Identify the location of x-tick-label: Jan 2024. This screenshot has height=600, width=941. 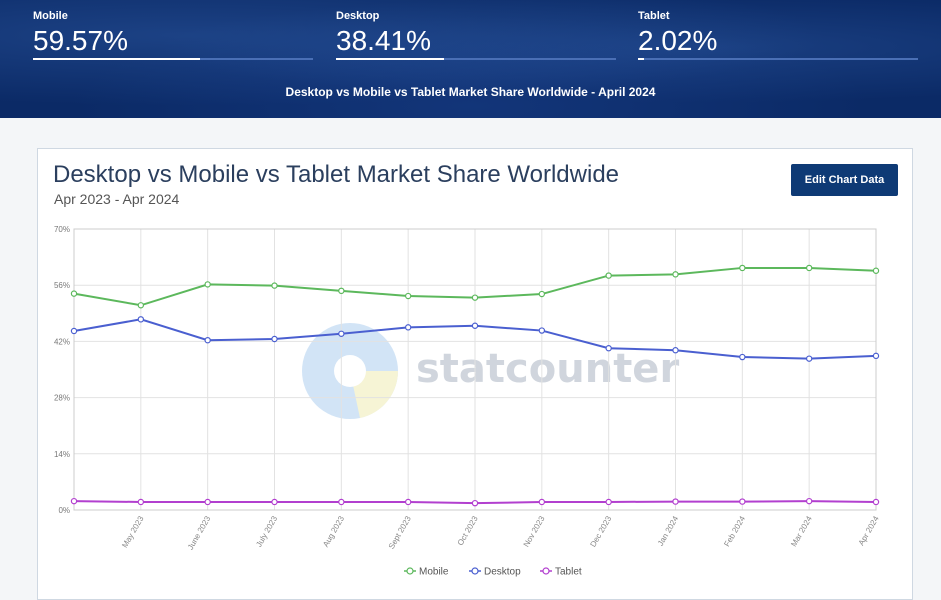
(668, 530).